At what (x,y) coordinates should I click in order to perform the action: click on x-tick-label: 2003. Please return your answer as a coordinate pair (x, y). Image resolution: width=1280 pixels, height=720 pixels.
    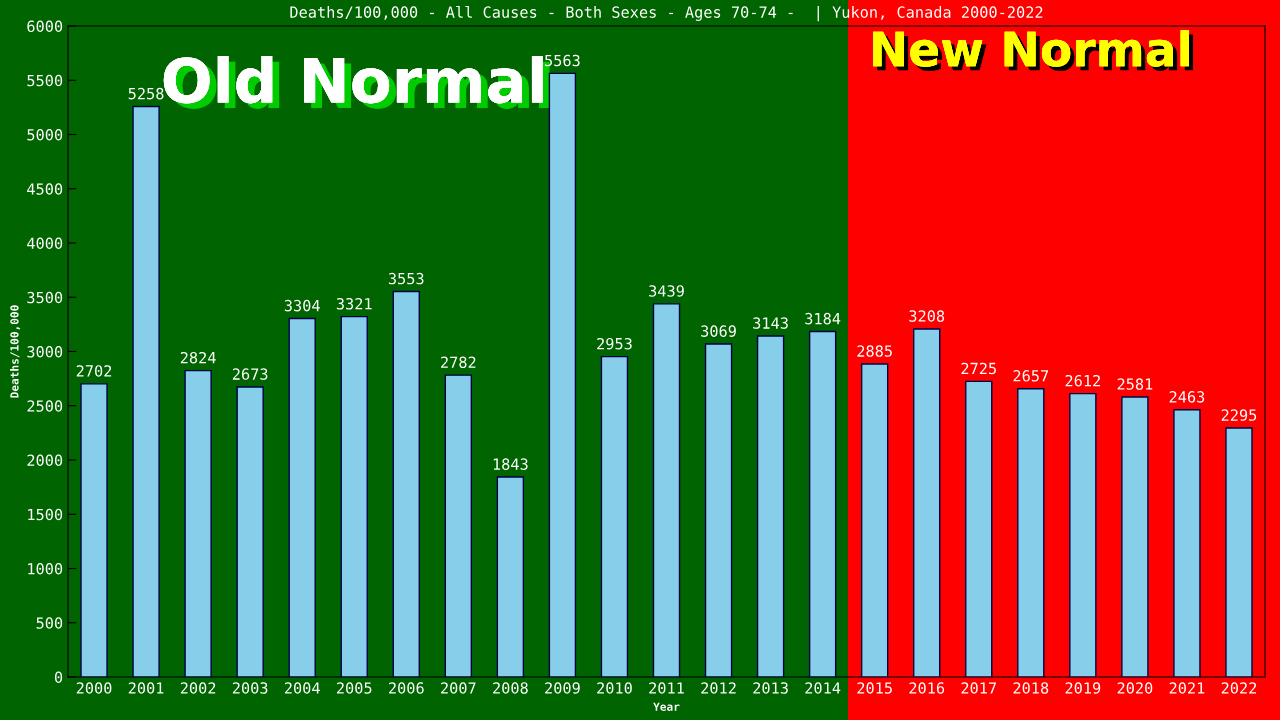
    Looking at the image, I should click on (250, 688).